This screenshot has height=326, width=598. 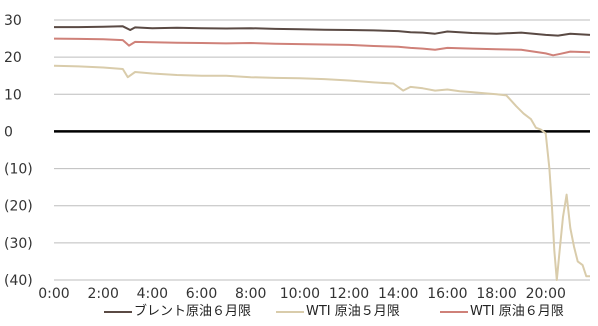 I want to click on legend-label-0: ブレント原油６月限, so click(x=192, y=311).